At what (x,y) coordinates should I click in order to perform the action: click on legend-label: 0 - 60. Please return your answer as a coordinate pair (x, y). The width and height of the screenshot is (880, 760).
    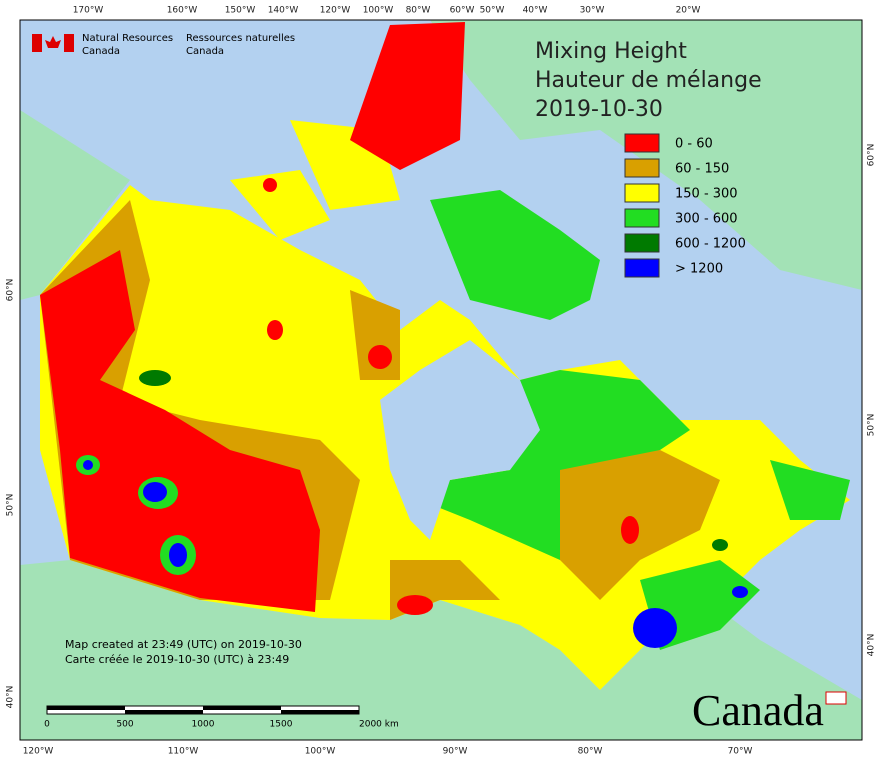
    Looking at the image, I should click on (694, 144).